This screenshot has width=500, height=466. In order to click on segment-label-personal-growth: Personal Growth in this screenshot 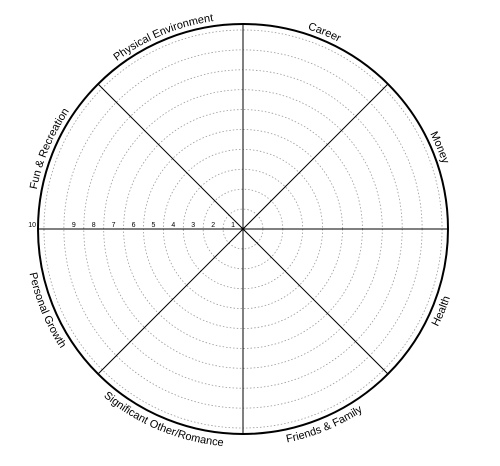, I will do `click(48, 310)`.